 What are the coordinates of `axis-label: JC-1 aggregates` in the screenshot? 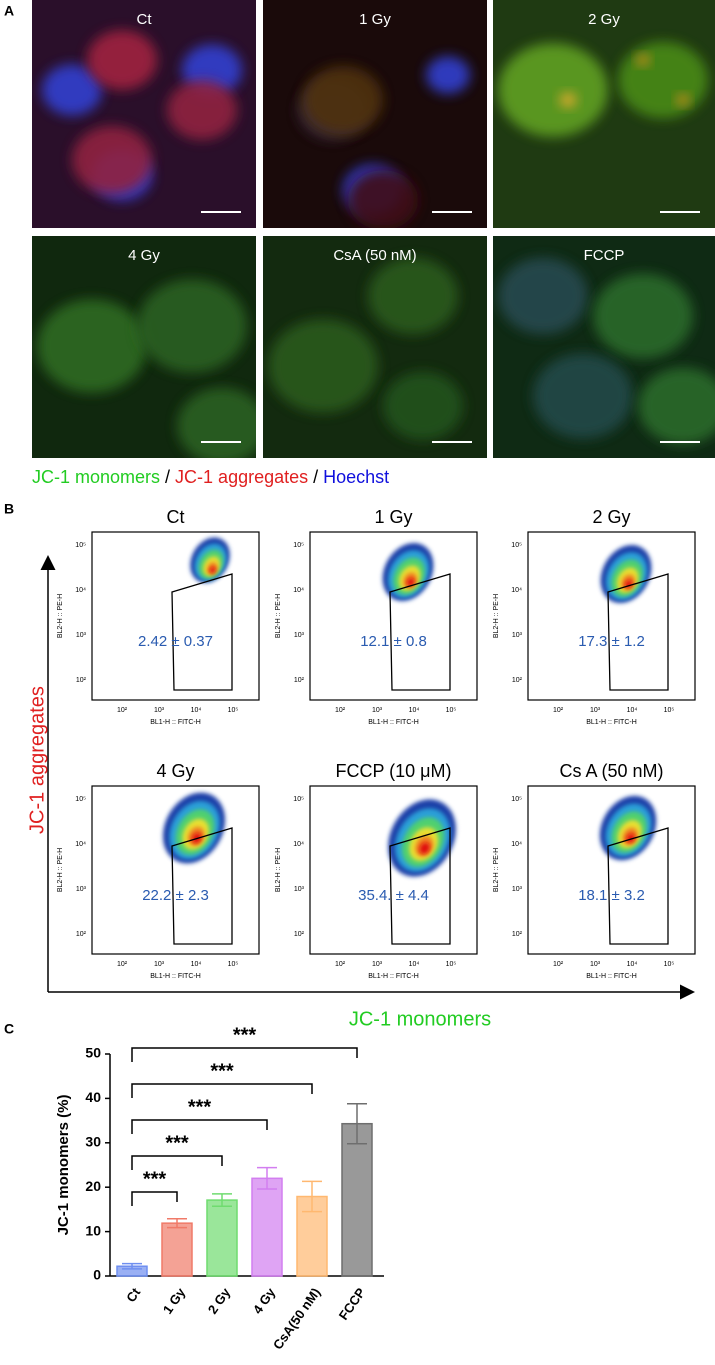 It's located at (37, 760).